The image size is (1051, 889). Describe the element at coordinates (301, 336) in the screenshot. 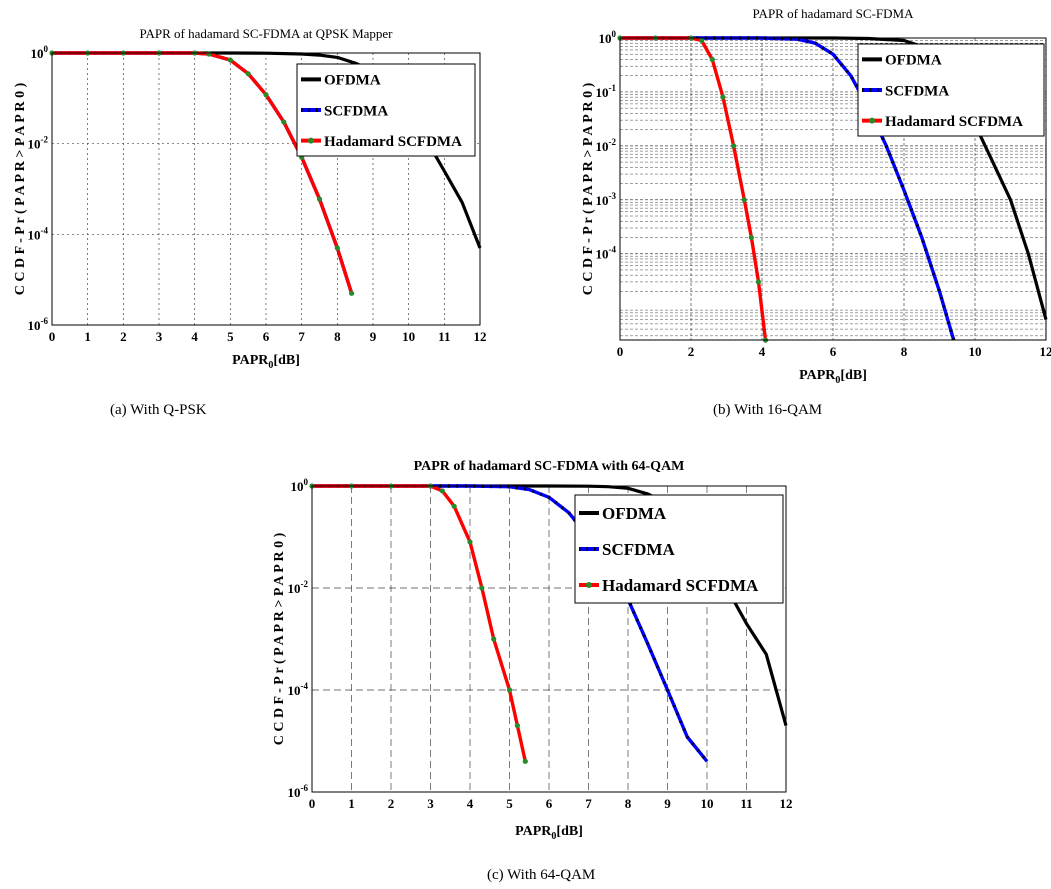

I see `x-tick-label: 7` at that location.